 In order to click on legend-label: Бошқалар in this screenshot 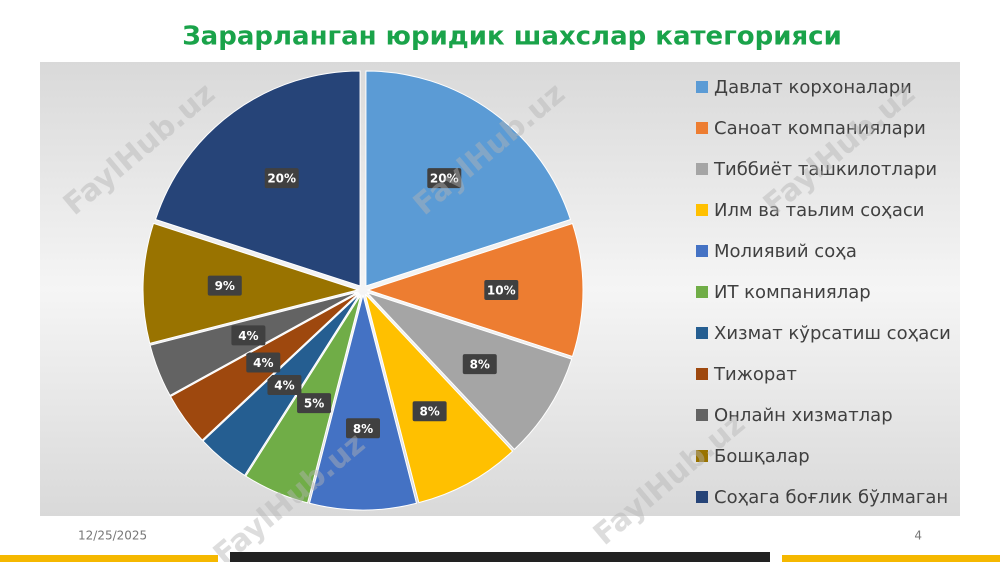, I will do `click(762, 456)`.